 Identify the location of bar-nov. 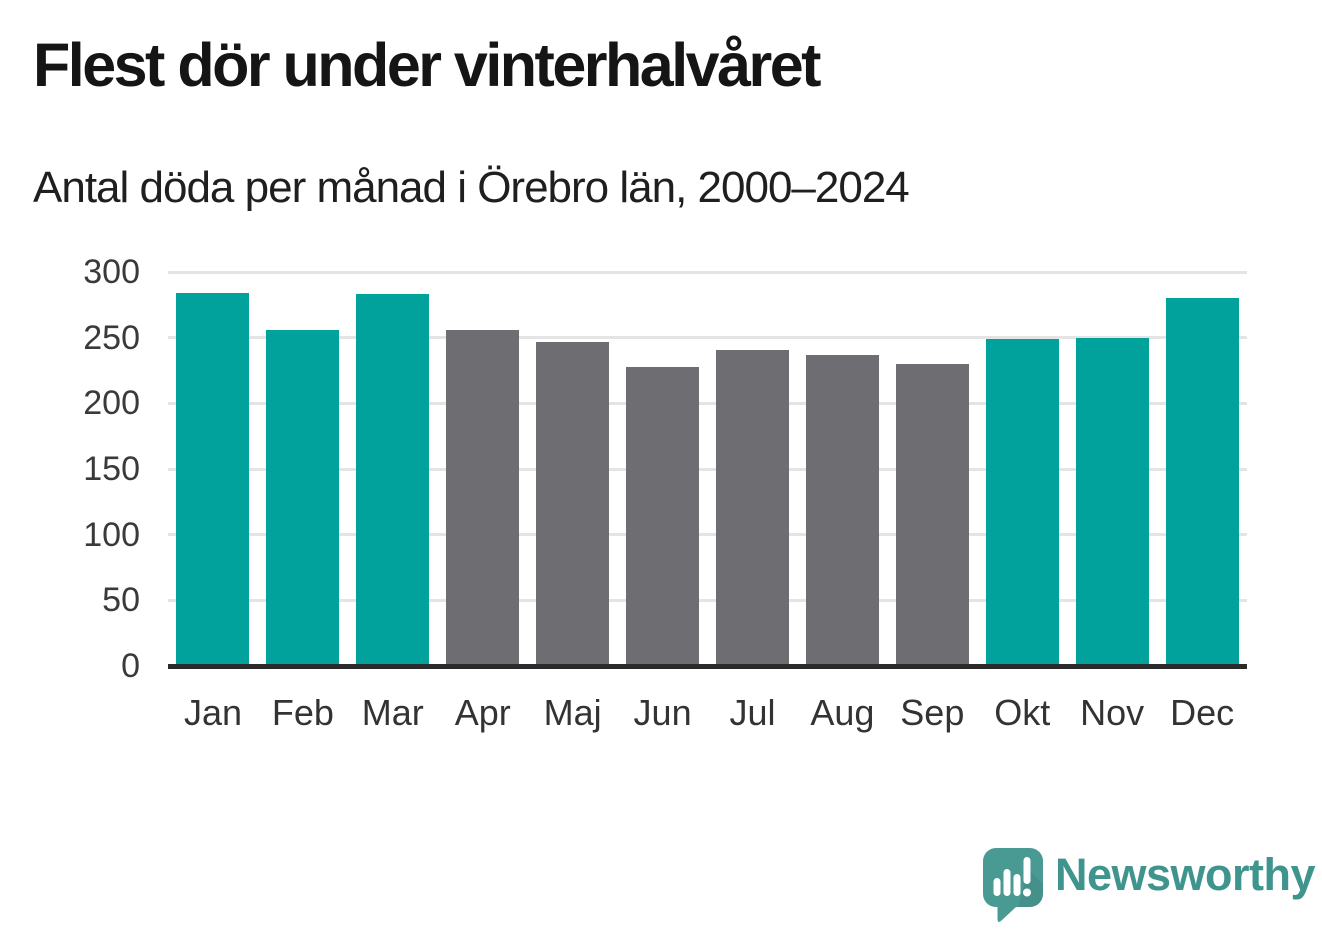
(1112, 501).